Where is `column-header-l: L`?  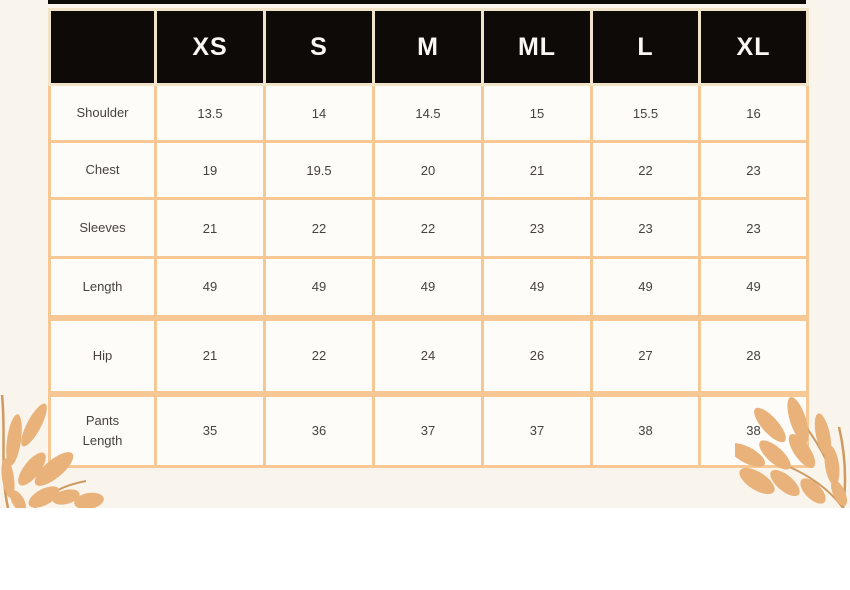 column-header-l: L is located at coordinates (645, 47).